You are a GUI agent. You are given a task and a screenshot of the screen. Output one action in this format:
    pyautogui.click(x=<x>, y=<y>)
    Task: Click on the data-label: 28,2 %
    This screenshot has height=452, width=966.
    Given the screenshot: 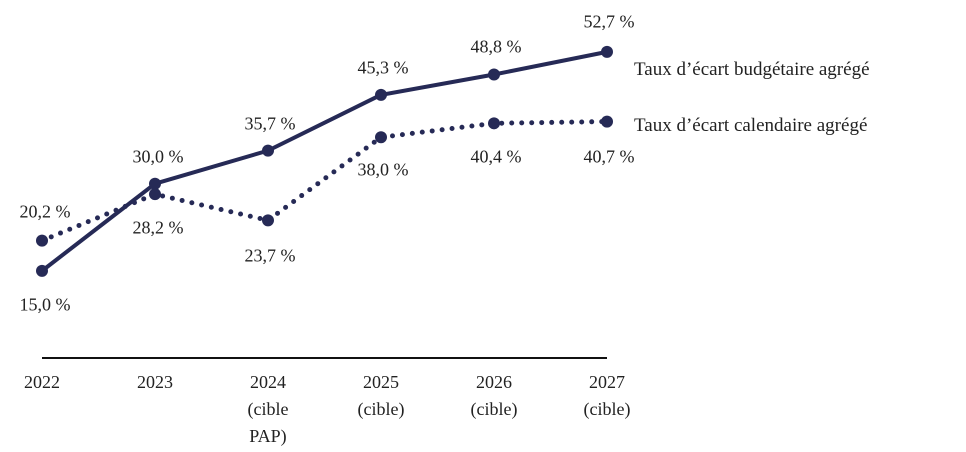 What is the action you would take?
    pyautogui.click(x=158, y=227)
    